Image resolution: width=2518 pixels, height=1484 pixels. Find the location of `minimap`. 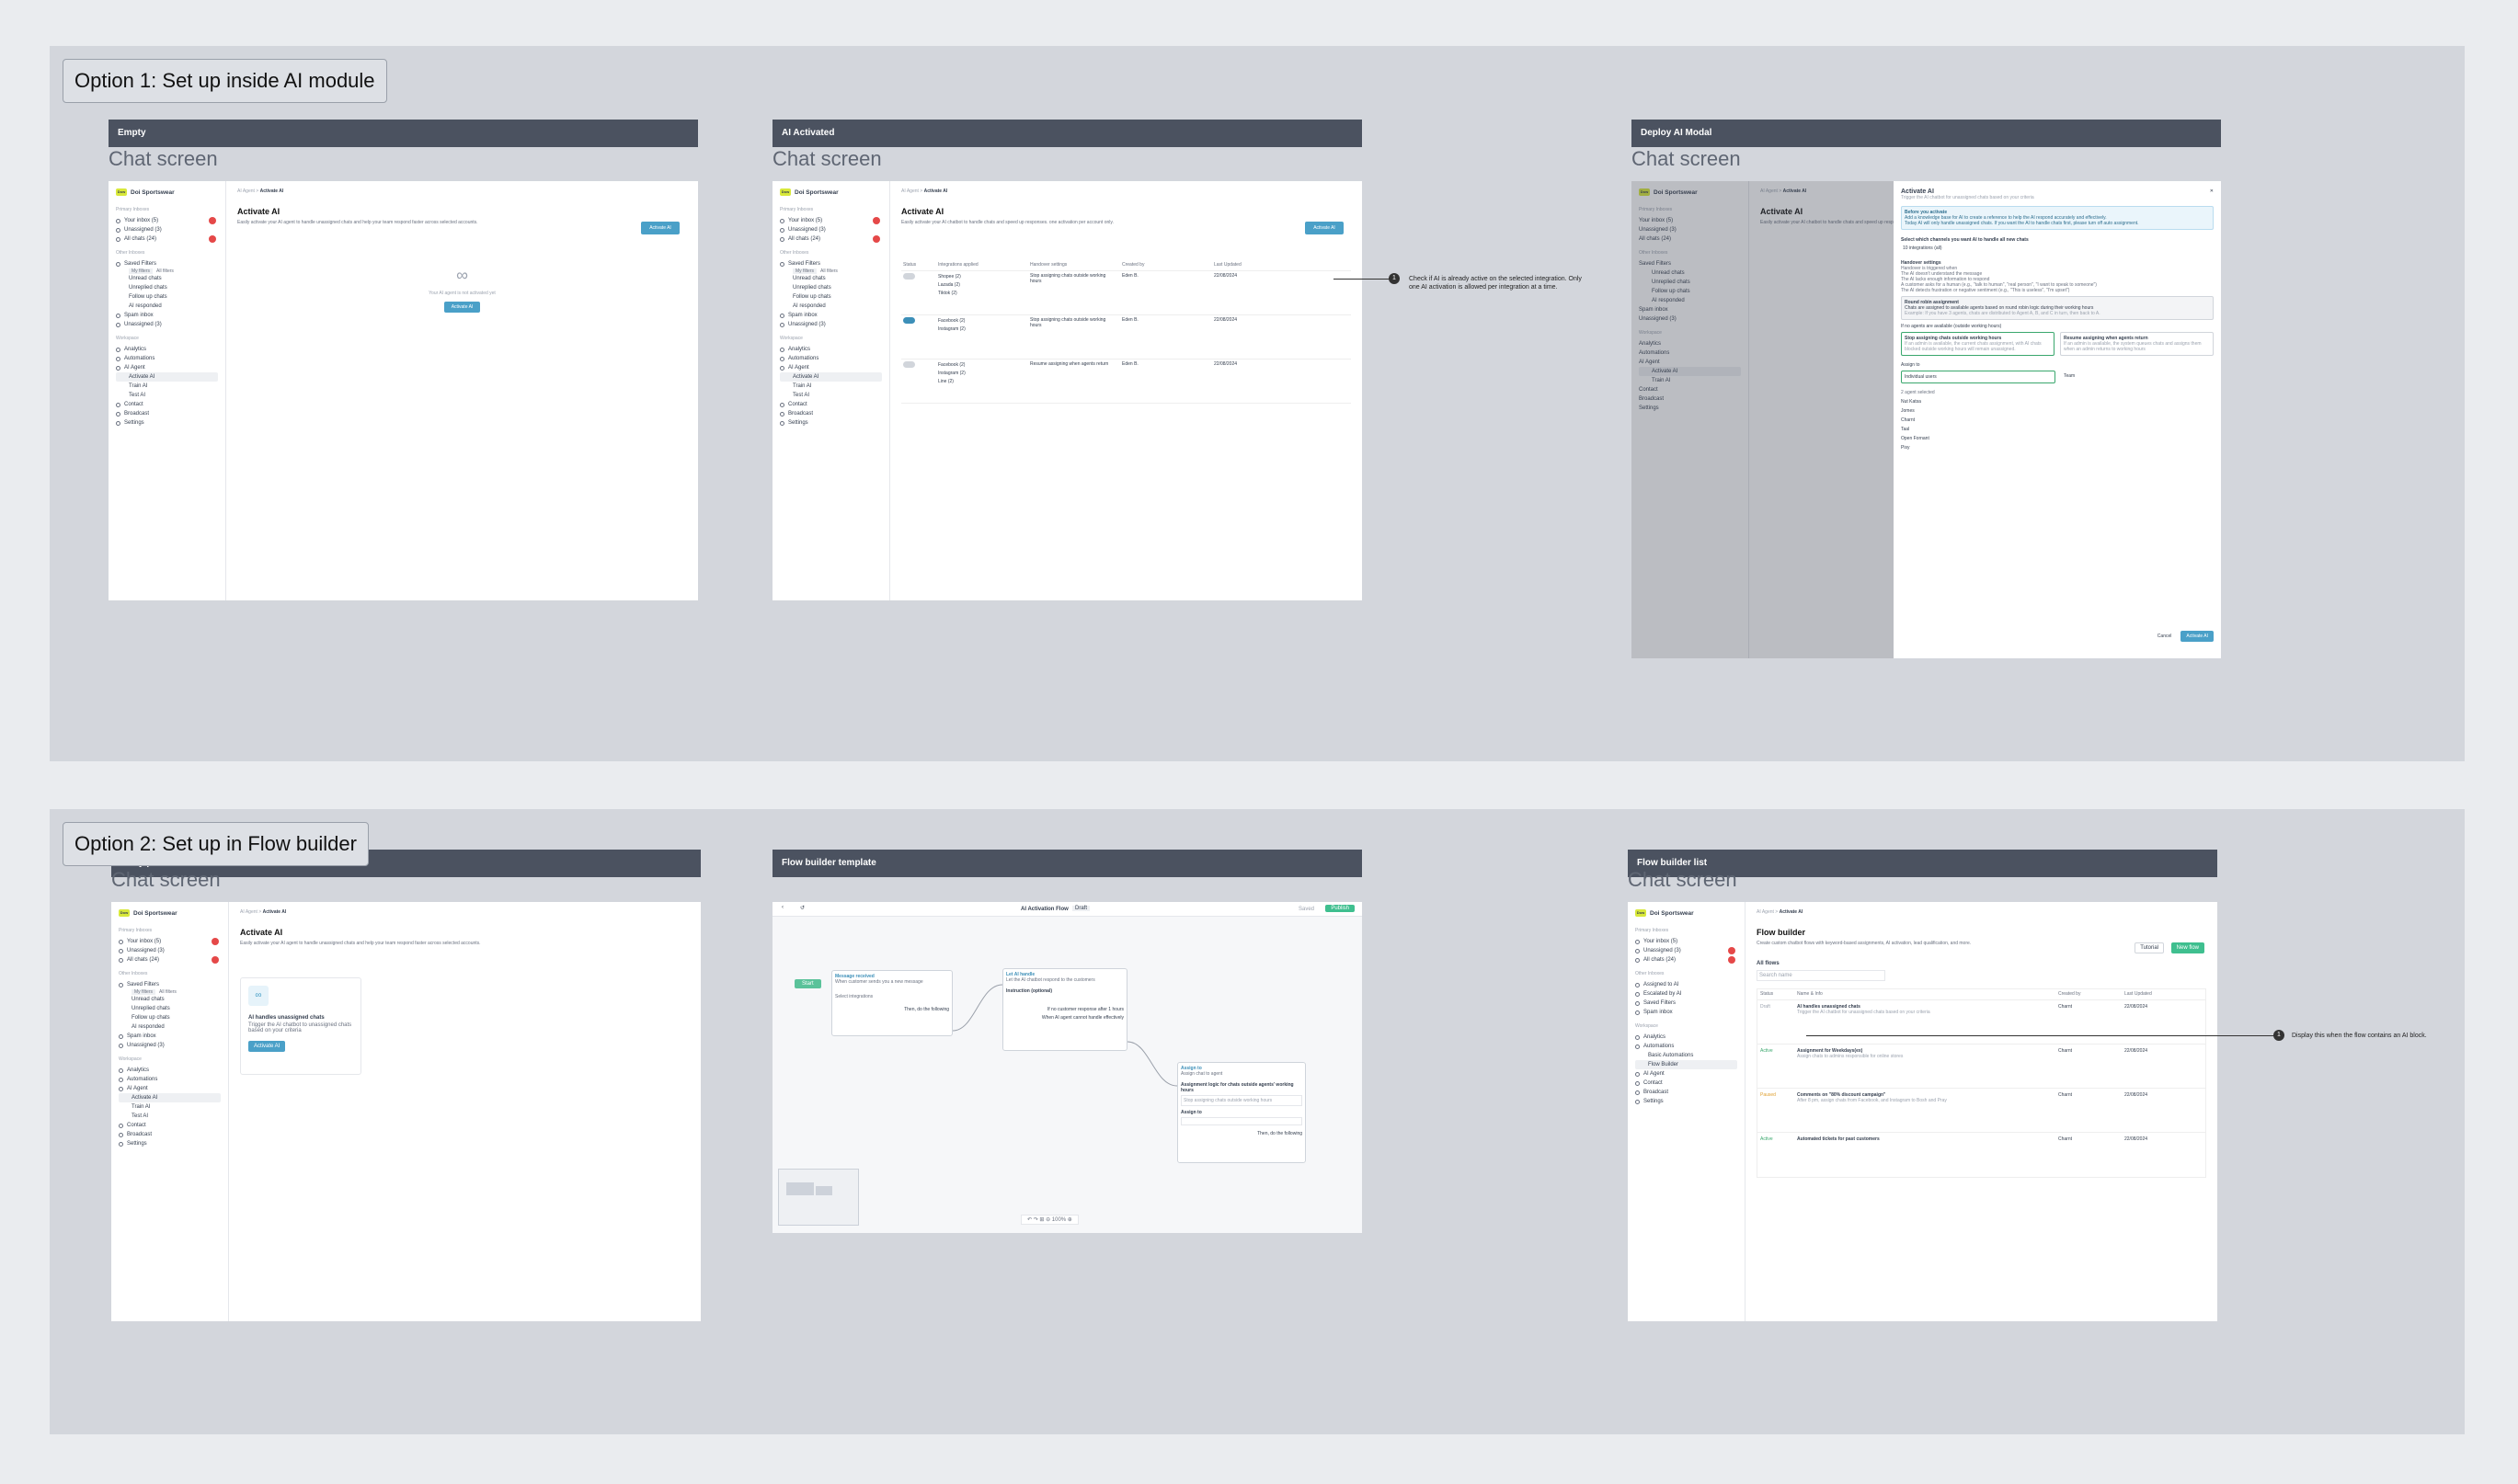

minimap is located at coordinates (818, 1197).